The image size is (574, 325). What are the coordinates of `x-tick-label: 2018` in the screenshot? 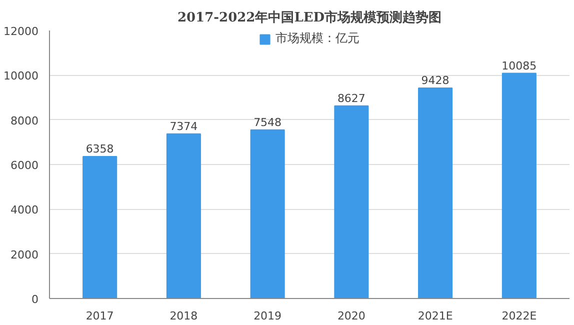 It's located at (184, 316).